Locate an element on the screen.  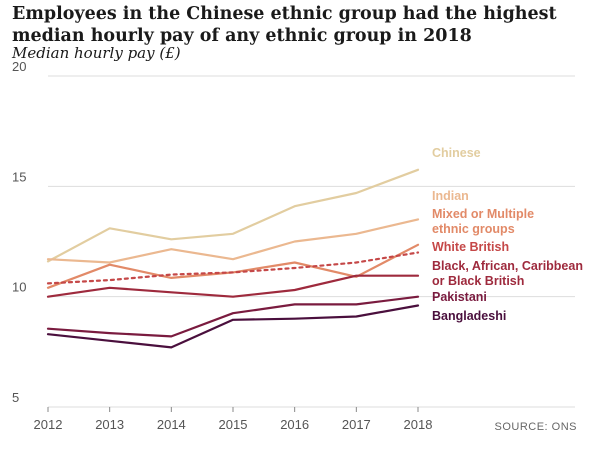
series-label: Mixed or Multiple ethnic groups is located at coordinates (483, 221).